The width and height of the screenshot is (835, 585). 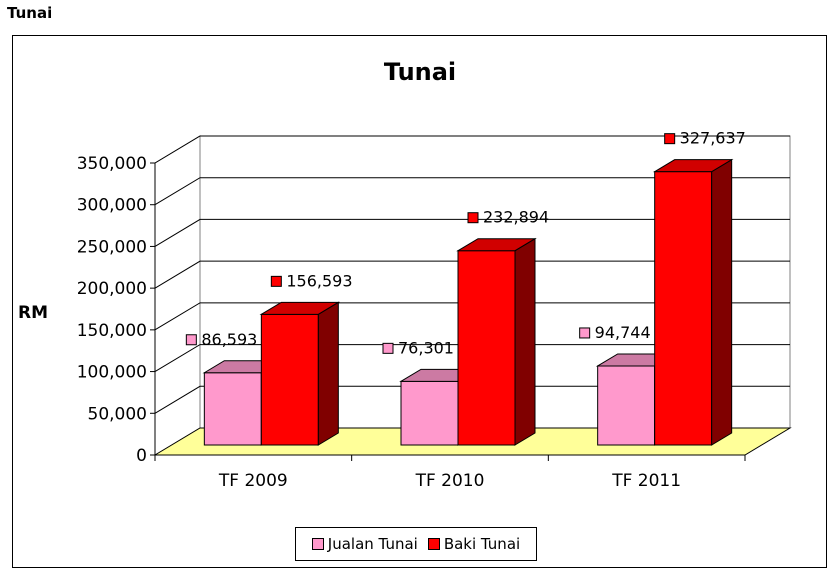 I want to click on y-tick-label: 150,000, so click(x=112, y=331).